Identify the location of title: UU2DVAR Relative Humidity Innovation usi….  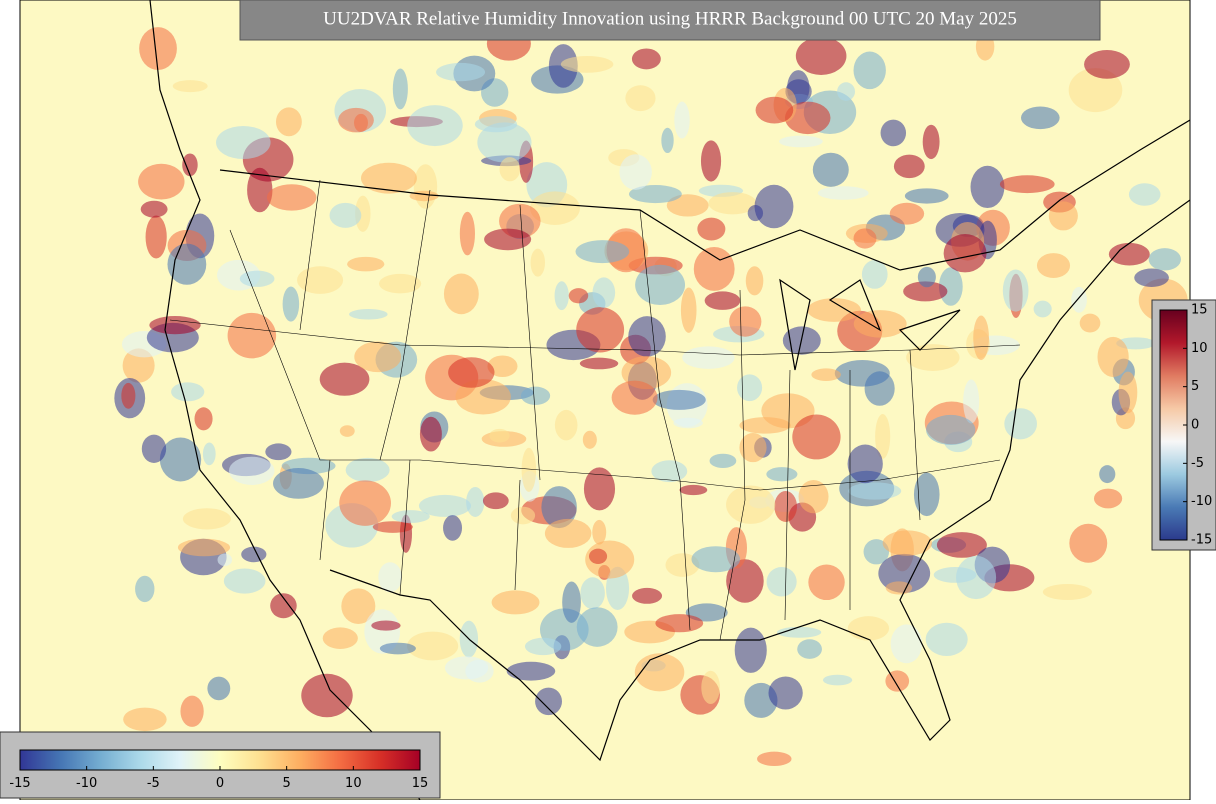
(670, 18).